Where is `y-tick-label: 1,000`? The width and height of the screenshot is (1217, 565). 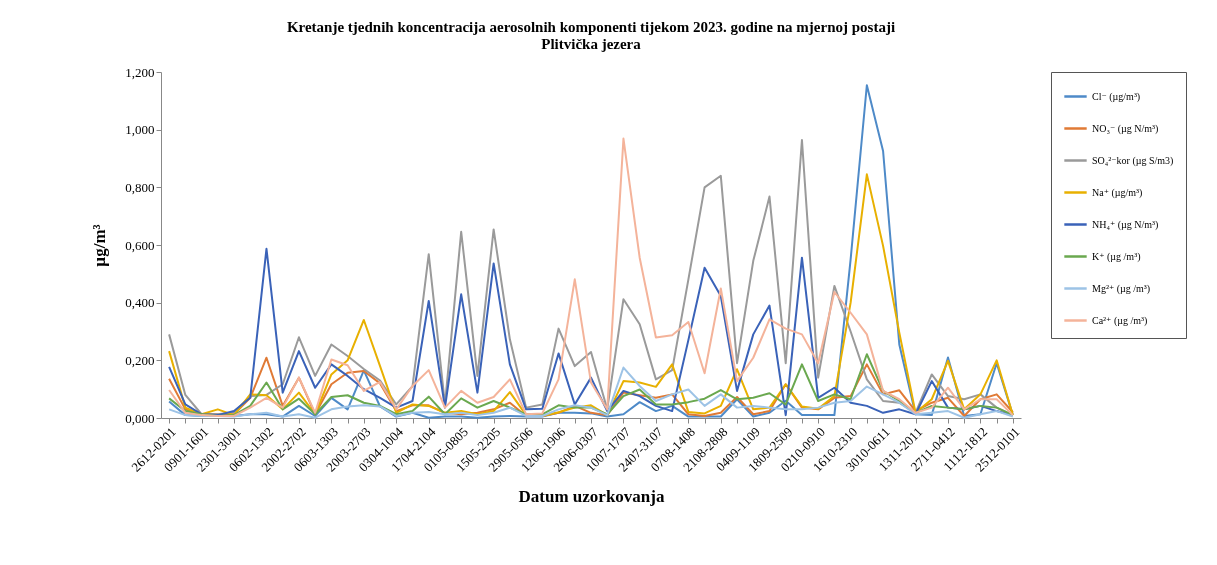 y-tick-label: 1,000 is located at coordinates (140, 130).